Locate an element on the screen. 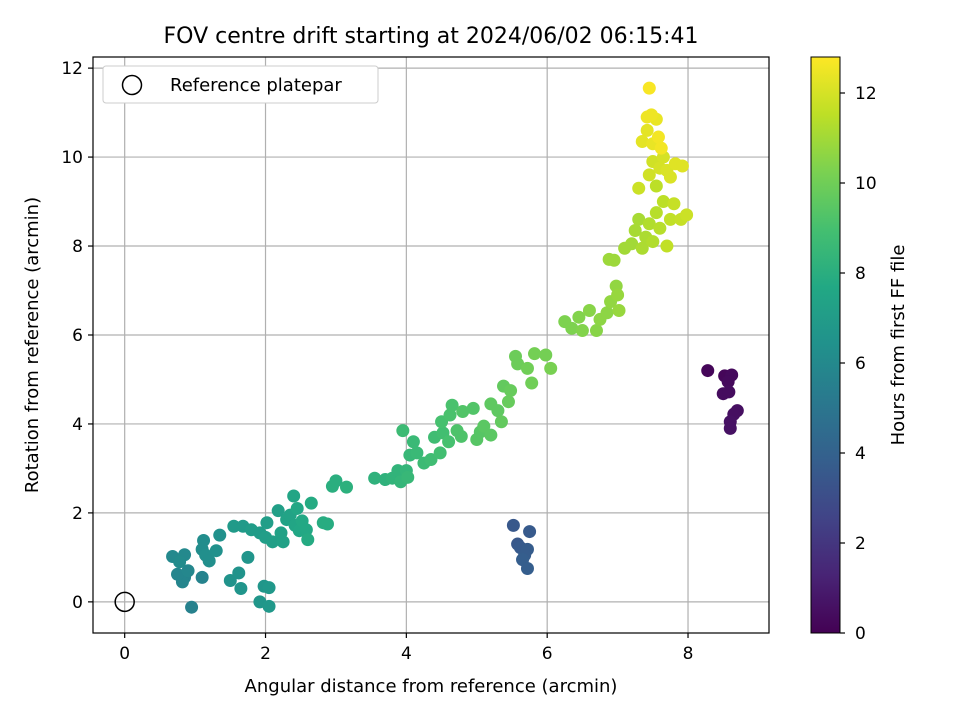 This screenshot has width=960, height=720. x-tick-label: 4 is located at coordinates (406, 654).